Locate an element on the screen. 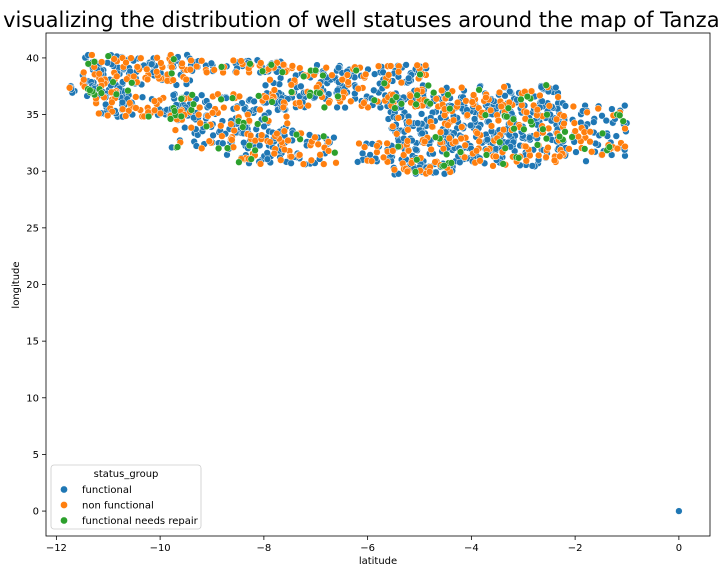 The width and height of the screenshot is (720, 580). legend-label: functional is located at coordinates (107, 490).